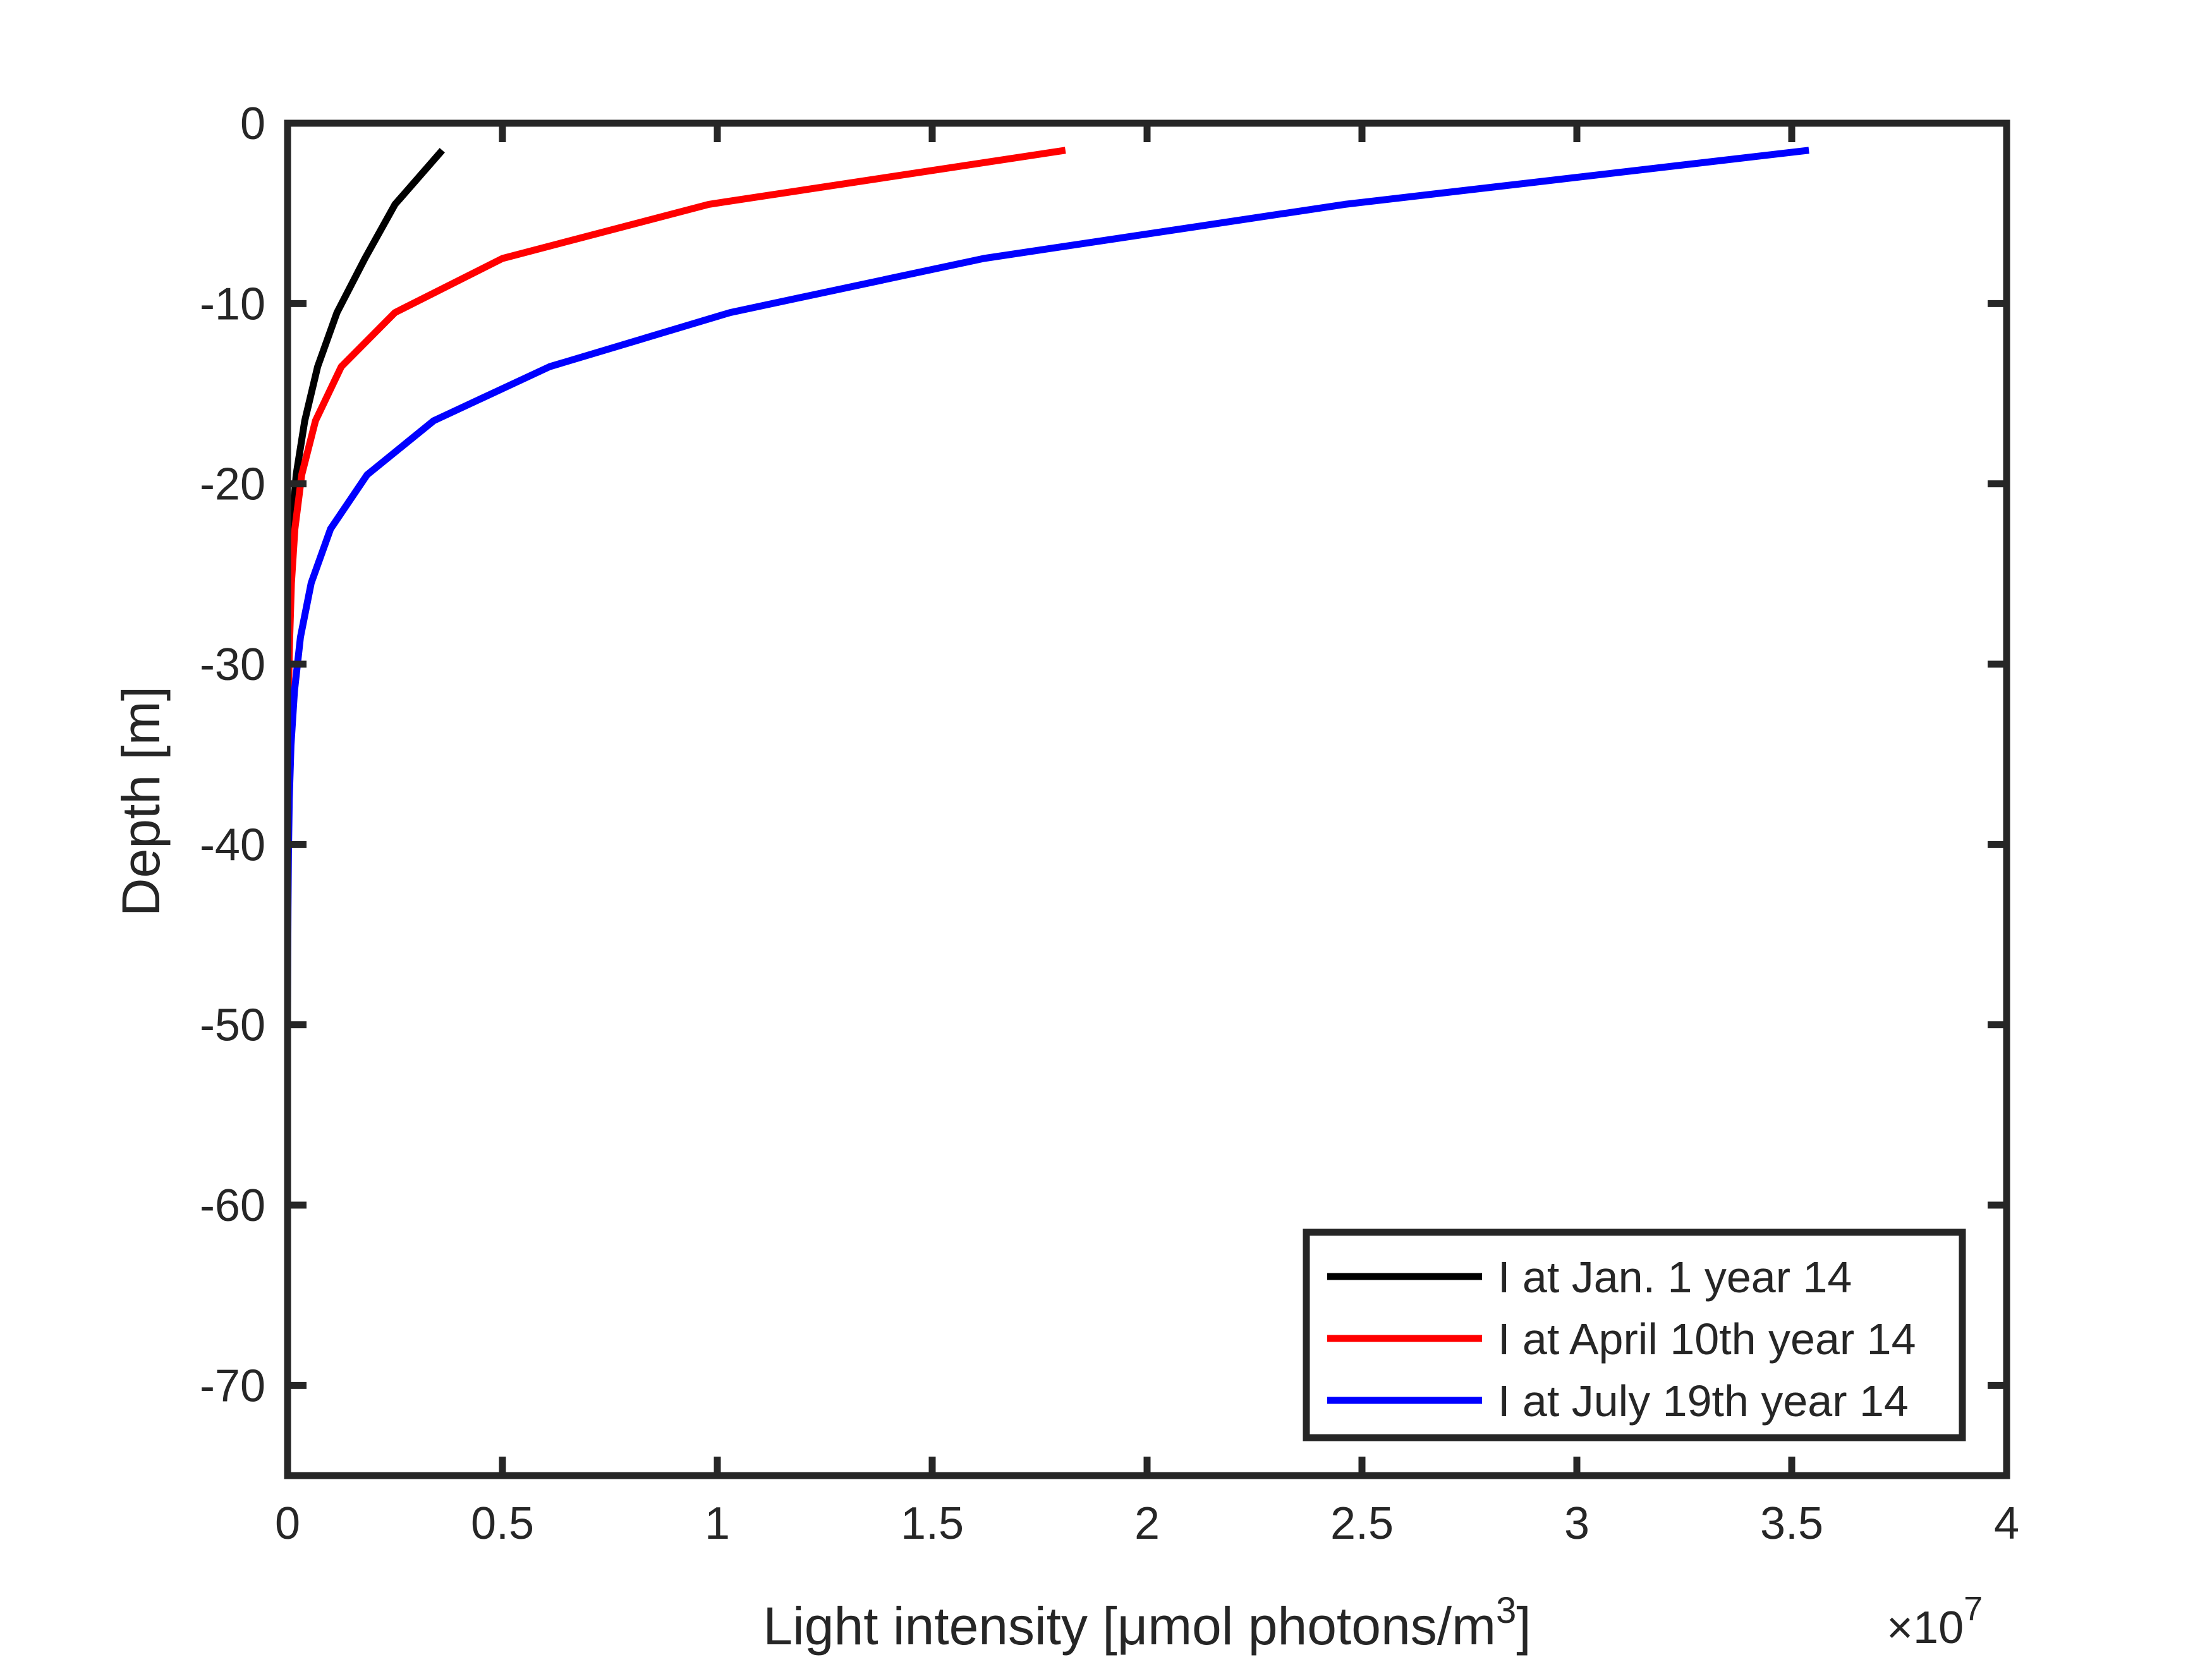 This screenshot has width=2212, height=1662. Describe the element at coordinates (1792, 1523) in the screenshot. I see `x-tick-label: 3.5` at that location.